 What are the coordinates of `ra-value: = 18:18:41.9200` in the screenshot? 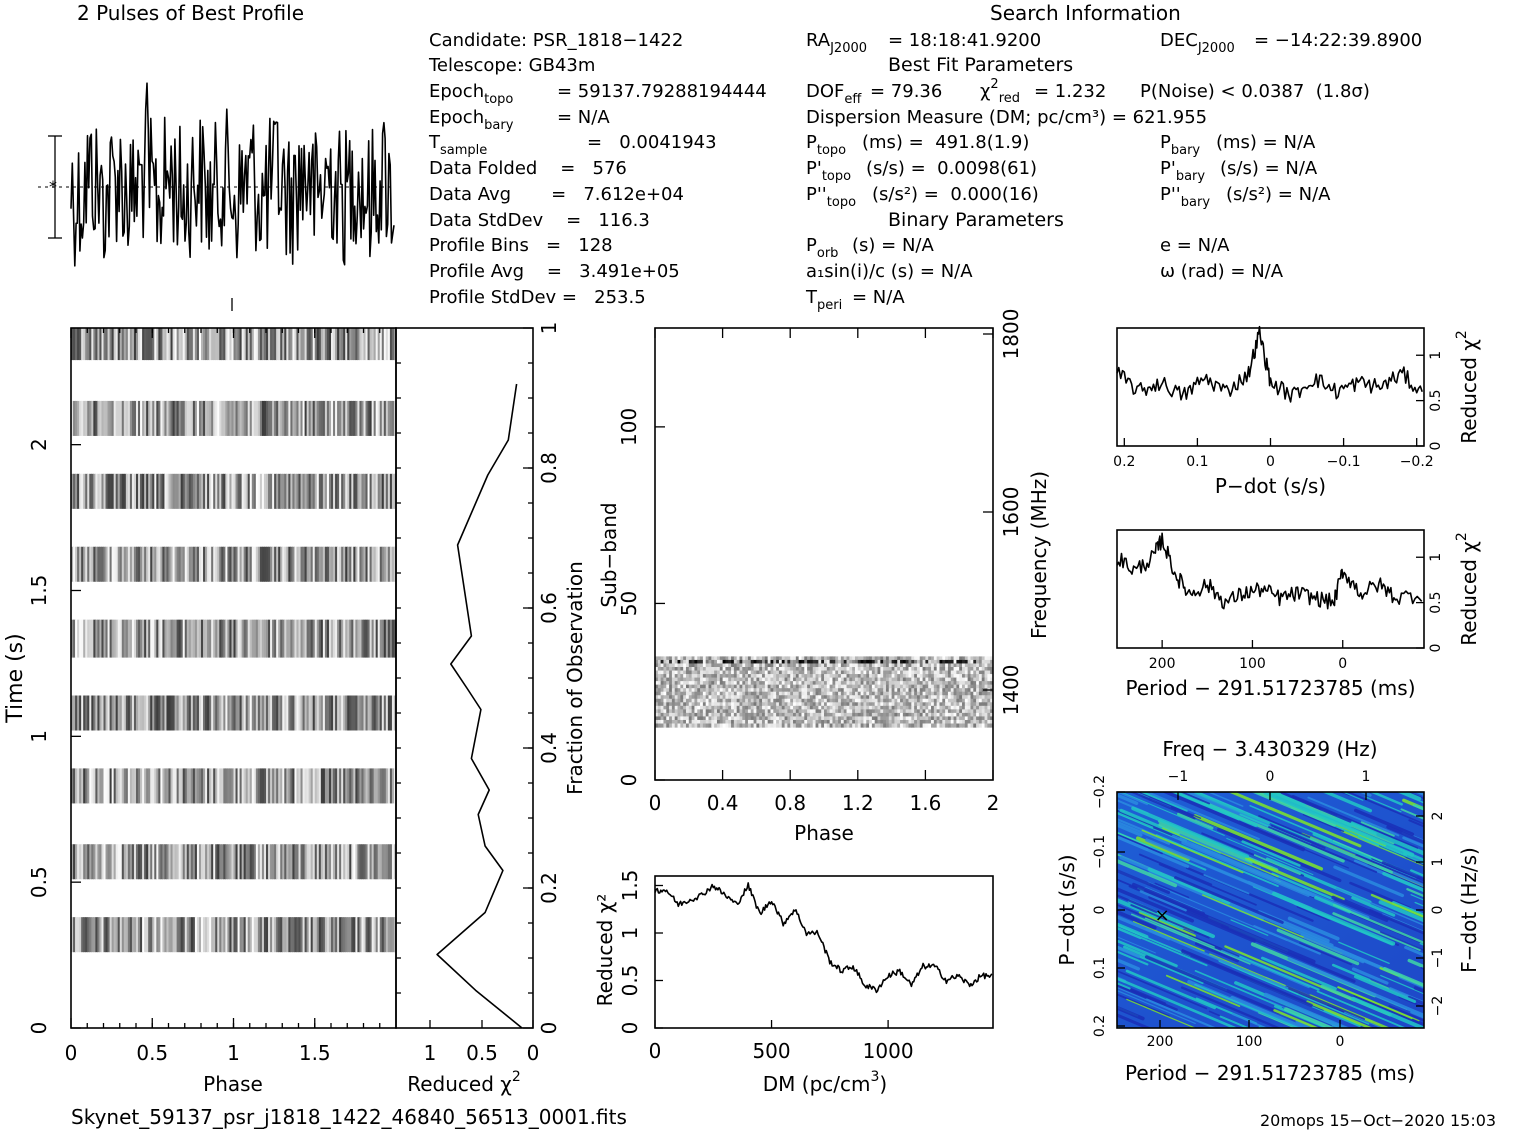 It's located at (964, 40).